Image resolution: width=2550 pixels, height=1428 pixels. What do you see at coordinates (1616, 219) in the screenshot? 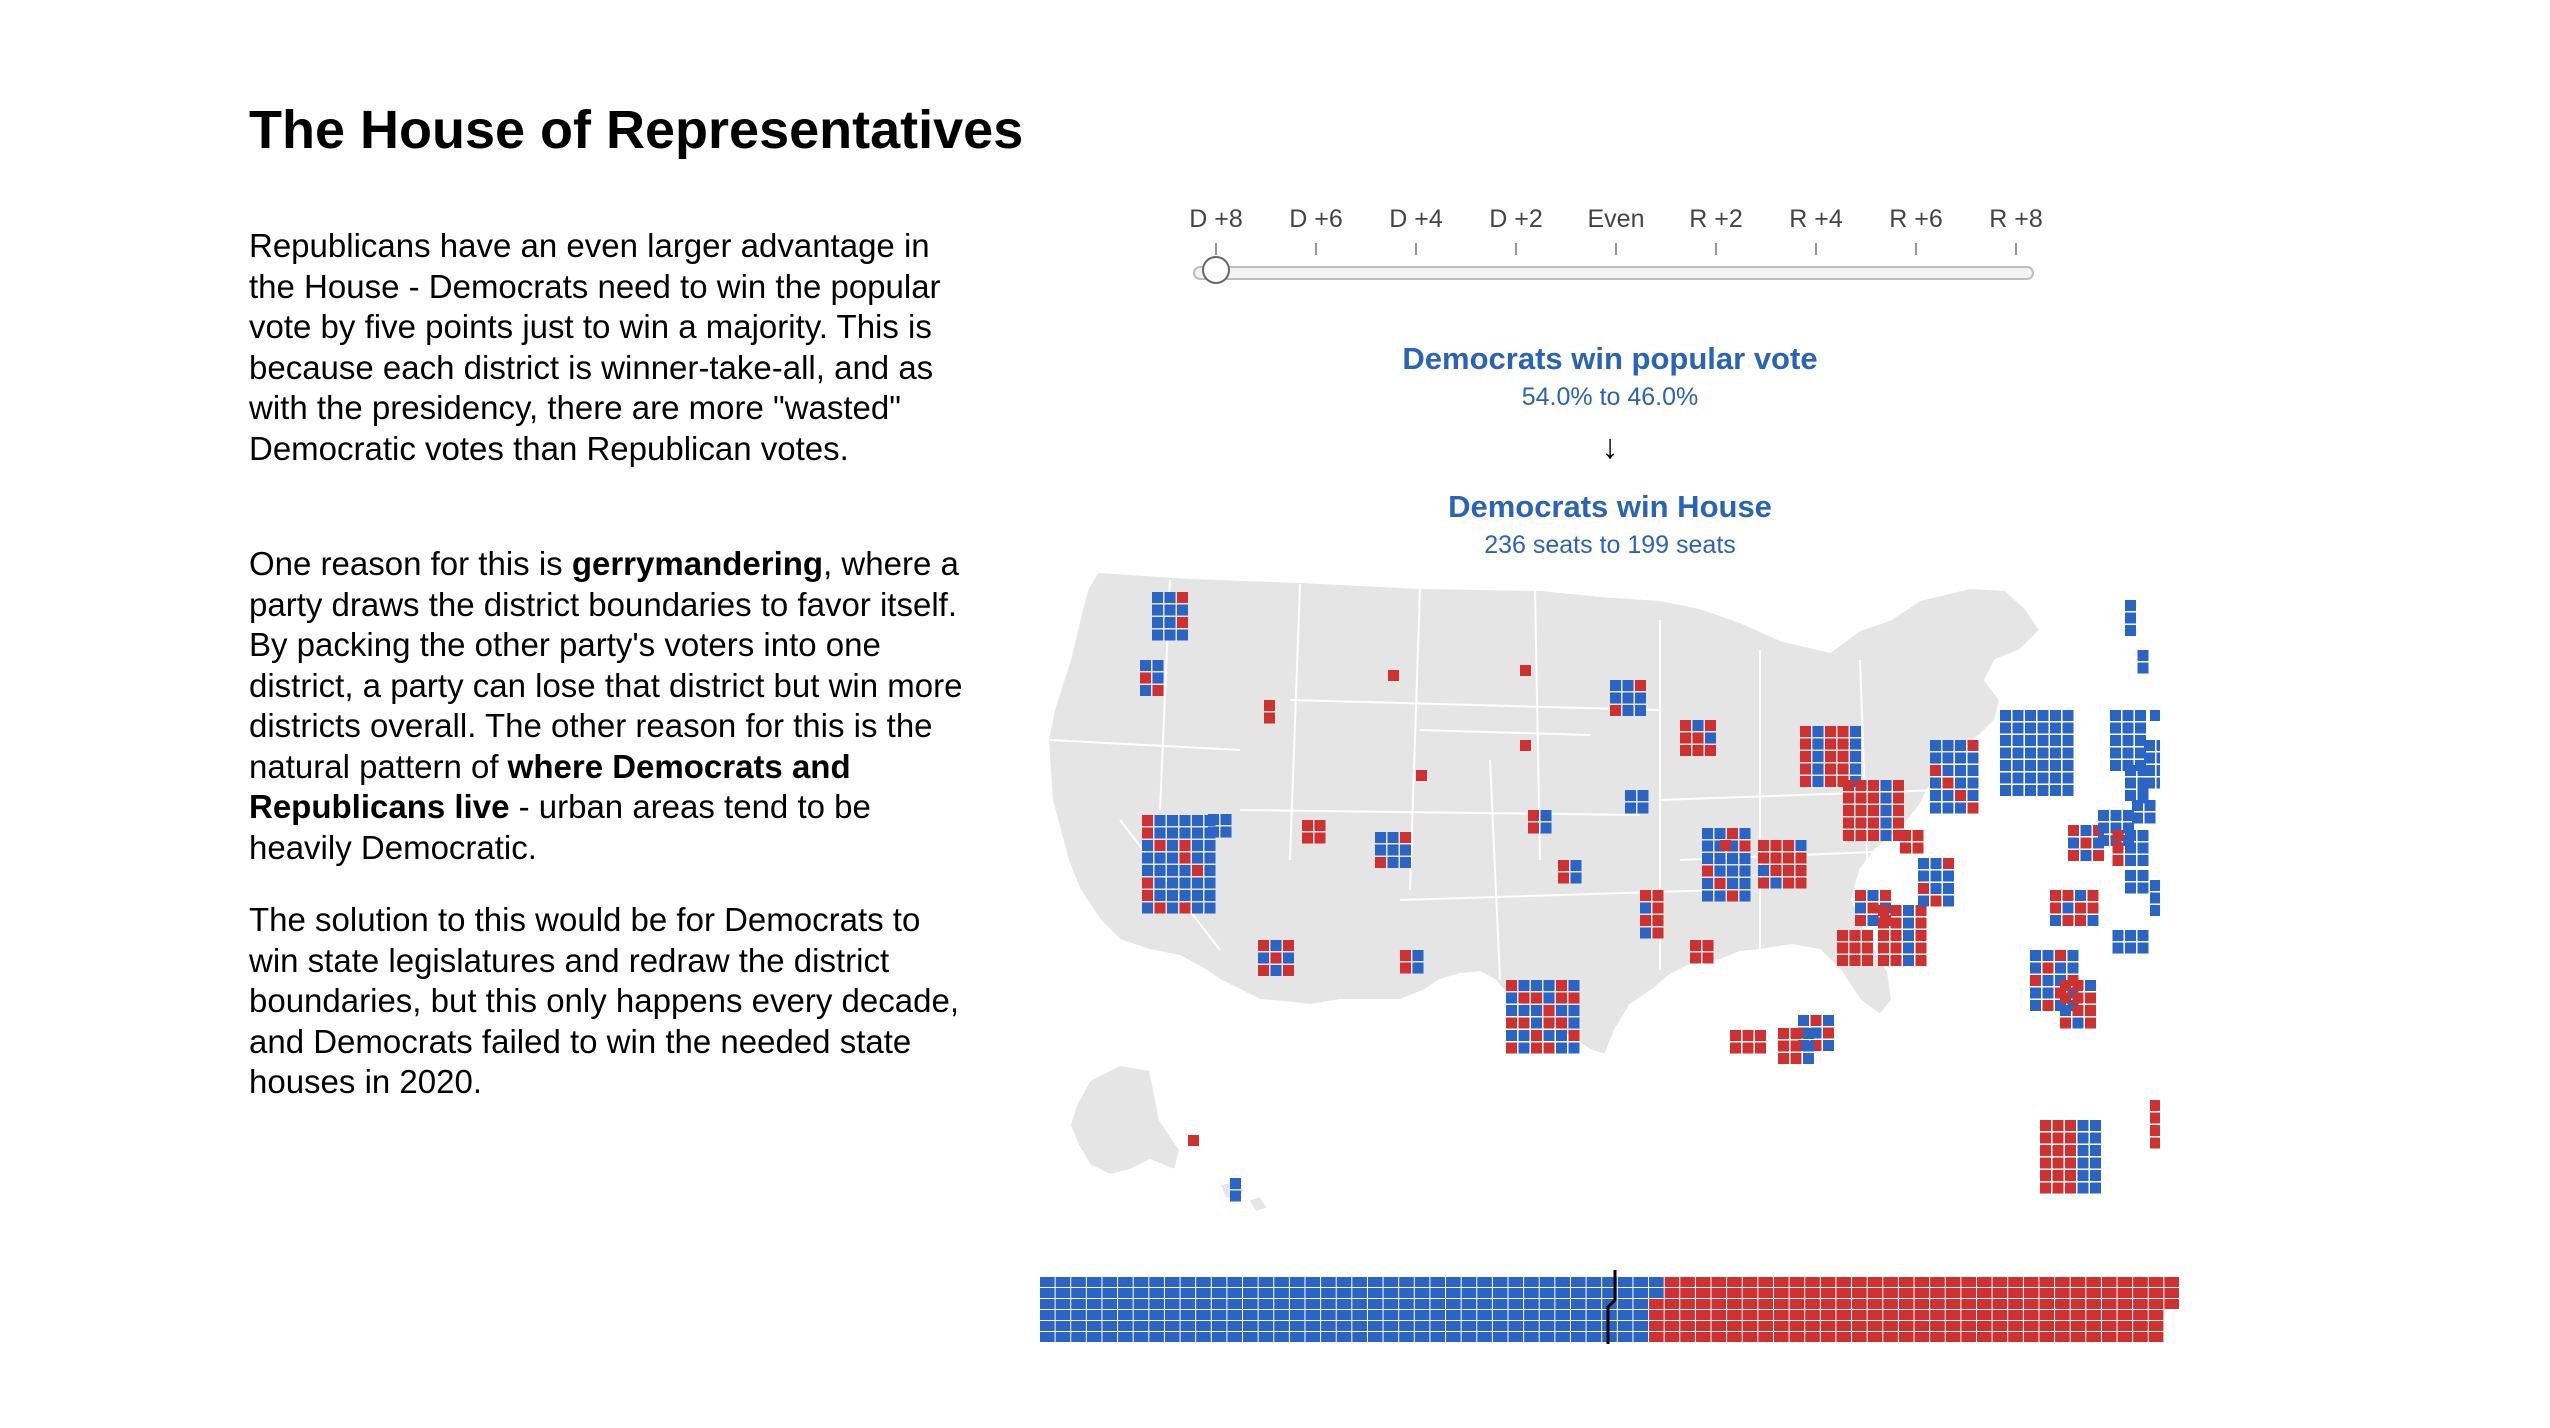
I see `tick-label-even: Even` at bounding box center [1616, 219].